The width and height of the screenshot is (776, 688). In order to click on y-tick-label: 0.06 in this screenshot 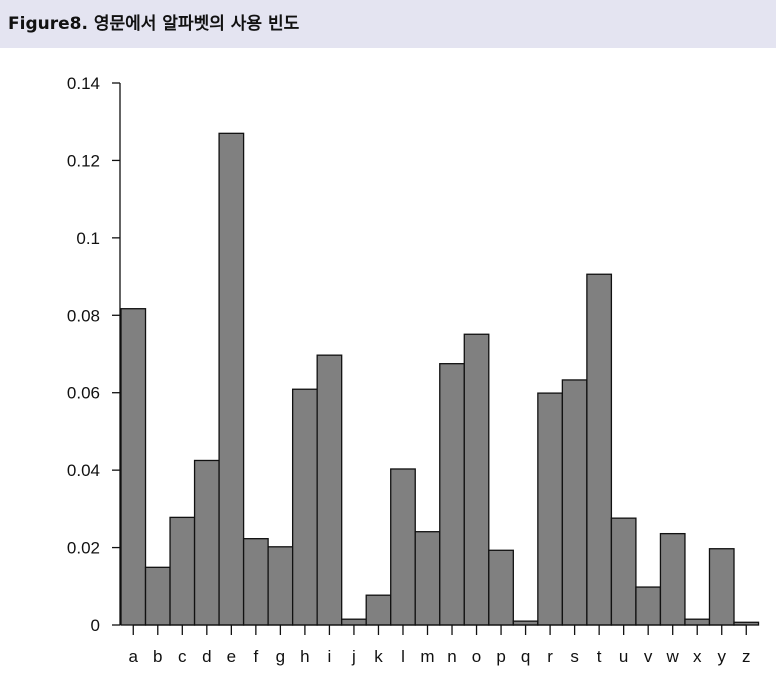, I will do `click(83, 393)`.